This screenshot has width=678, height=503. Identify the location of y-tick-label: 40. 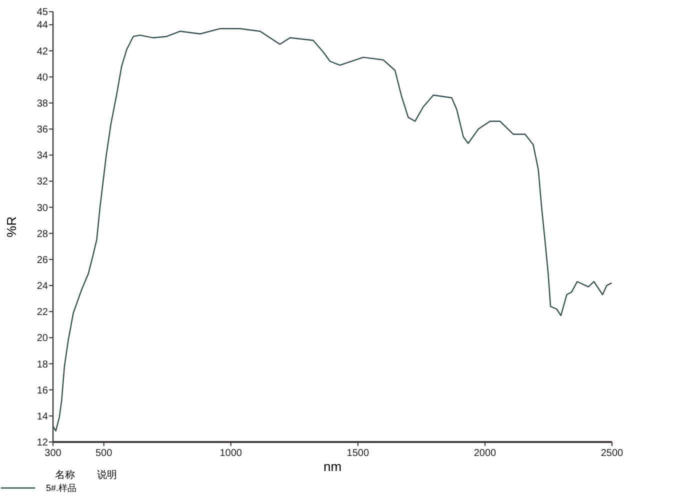
(42, 78).